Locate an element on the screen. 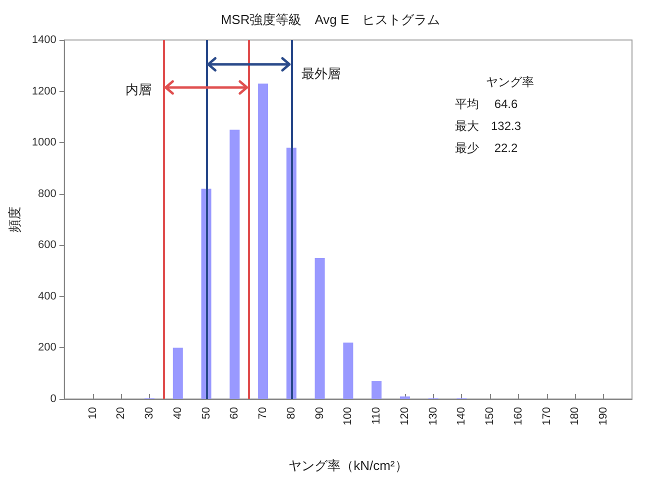 This screenshot has width=661, height=490. x-axis-title: ヤング率（kN/cm²） is located at coordinates (348, 465).